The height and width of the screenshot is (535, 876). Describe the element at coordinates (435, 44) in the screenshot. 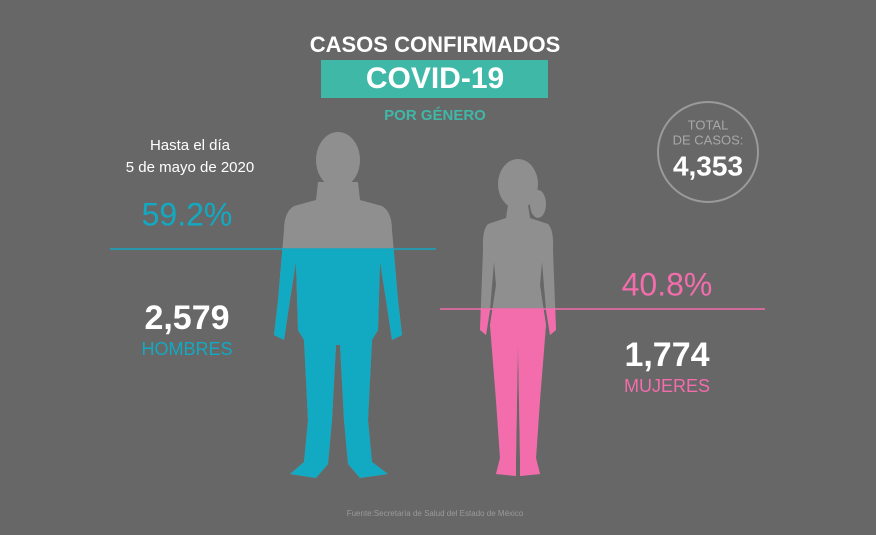

I see `title: CASOS CONFIRMADOS` at that location.